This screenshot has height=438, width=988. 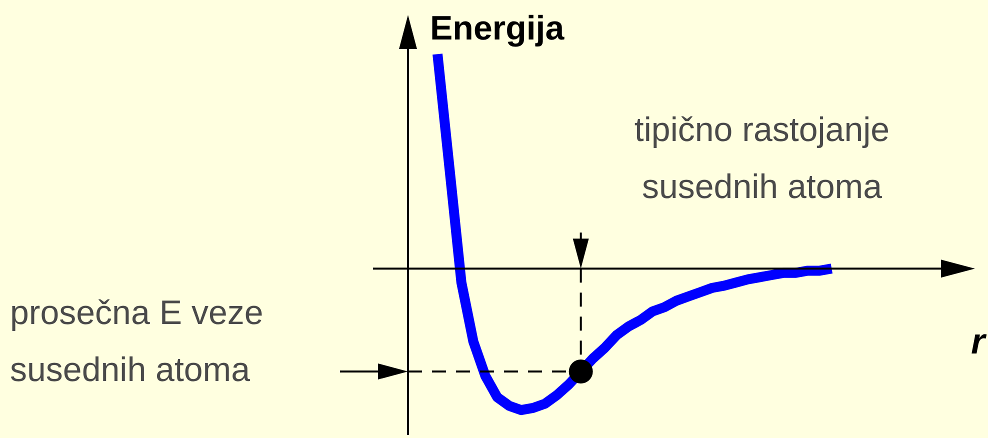 What do you see at coordinates (762, 159) in the screenshot?
I see `annotation: tipično rastojanje susednih atoma` at bounding box center [762, 159].